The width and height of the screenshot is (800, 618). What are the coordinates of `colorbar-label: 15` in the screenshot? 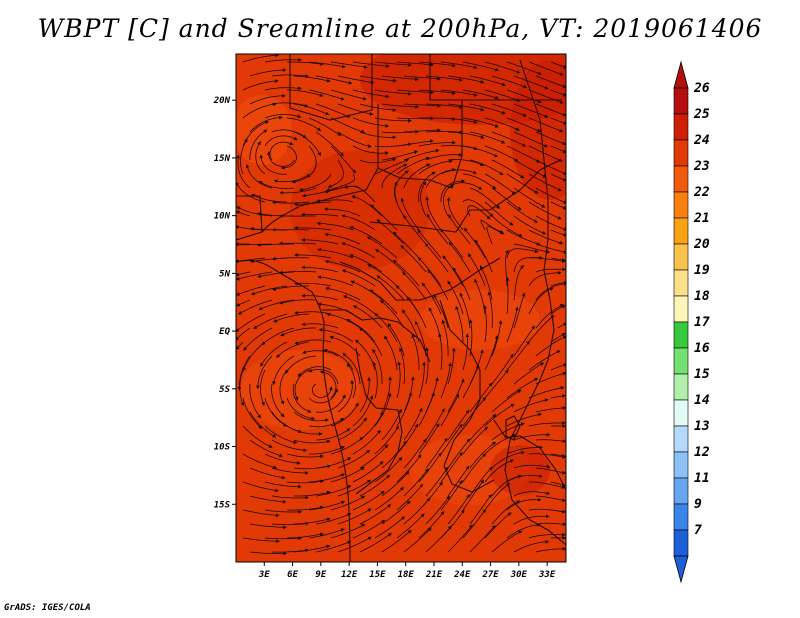 It's located at (702, 374).